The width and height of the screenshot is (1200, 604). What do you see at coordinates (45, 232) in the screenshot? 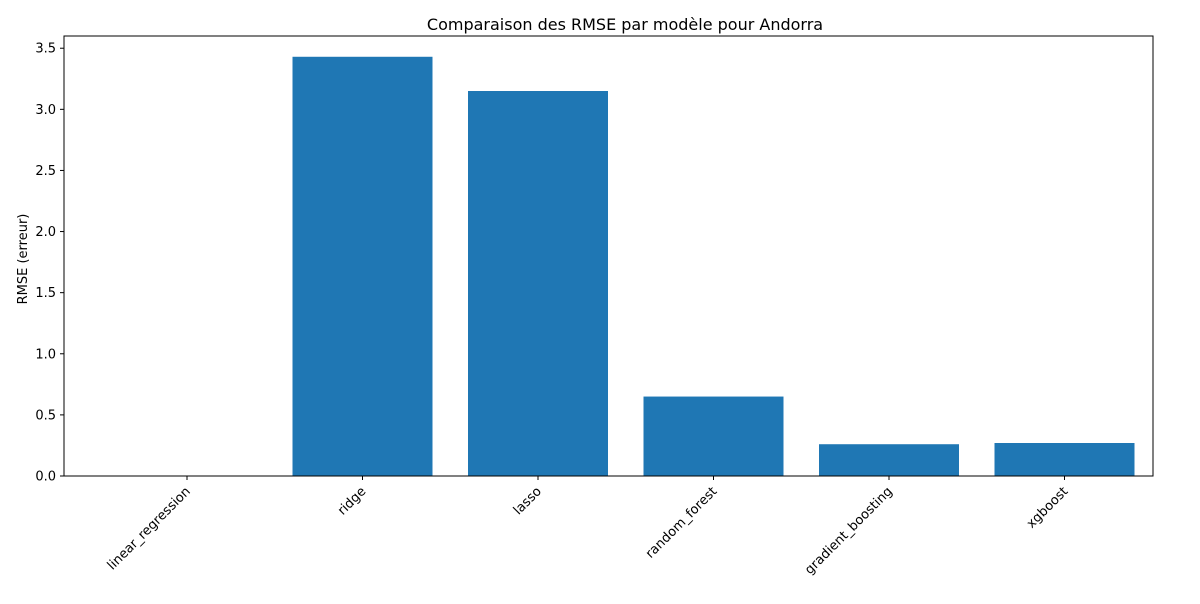
I see `y-tick-label: 2.0` at bounding box center [45, 232].